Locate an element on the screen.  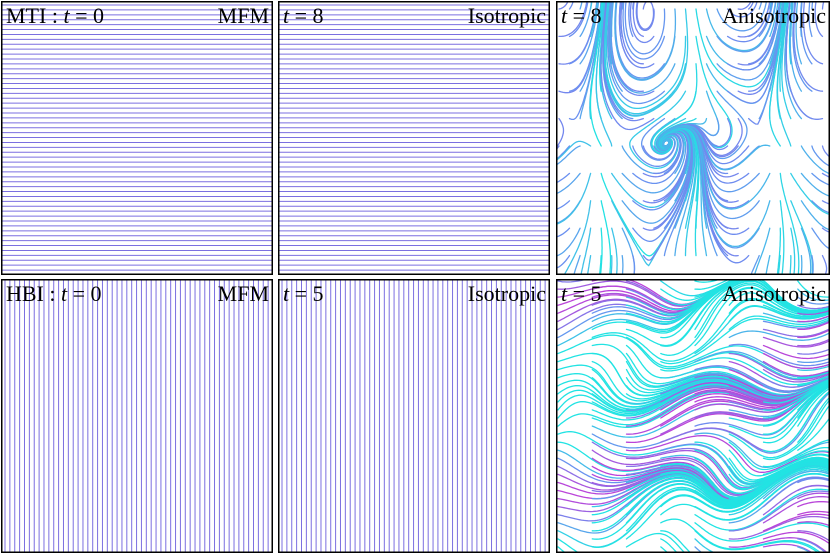
mti-iso-time-label: t = 8 is located at coordinates (303, 15).